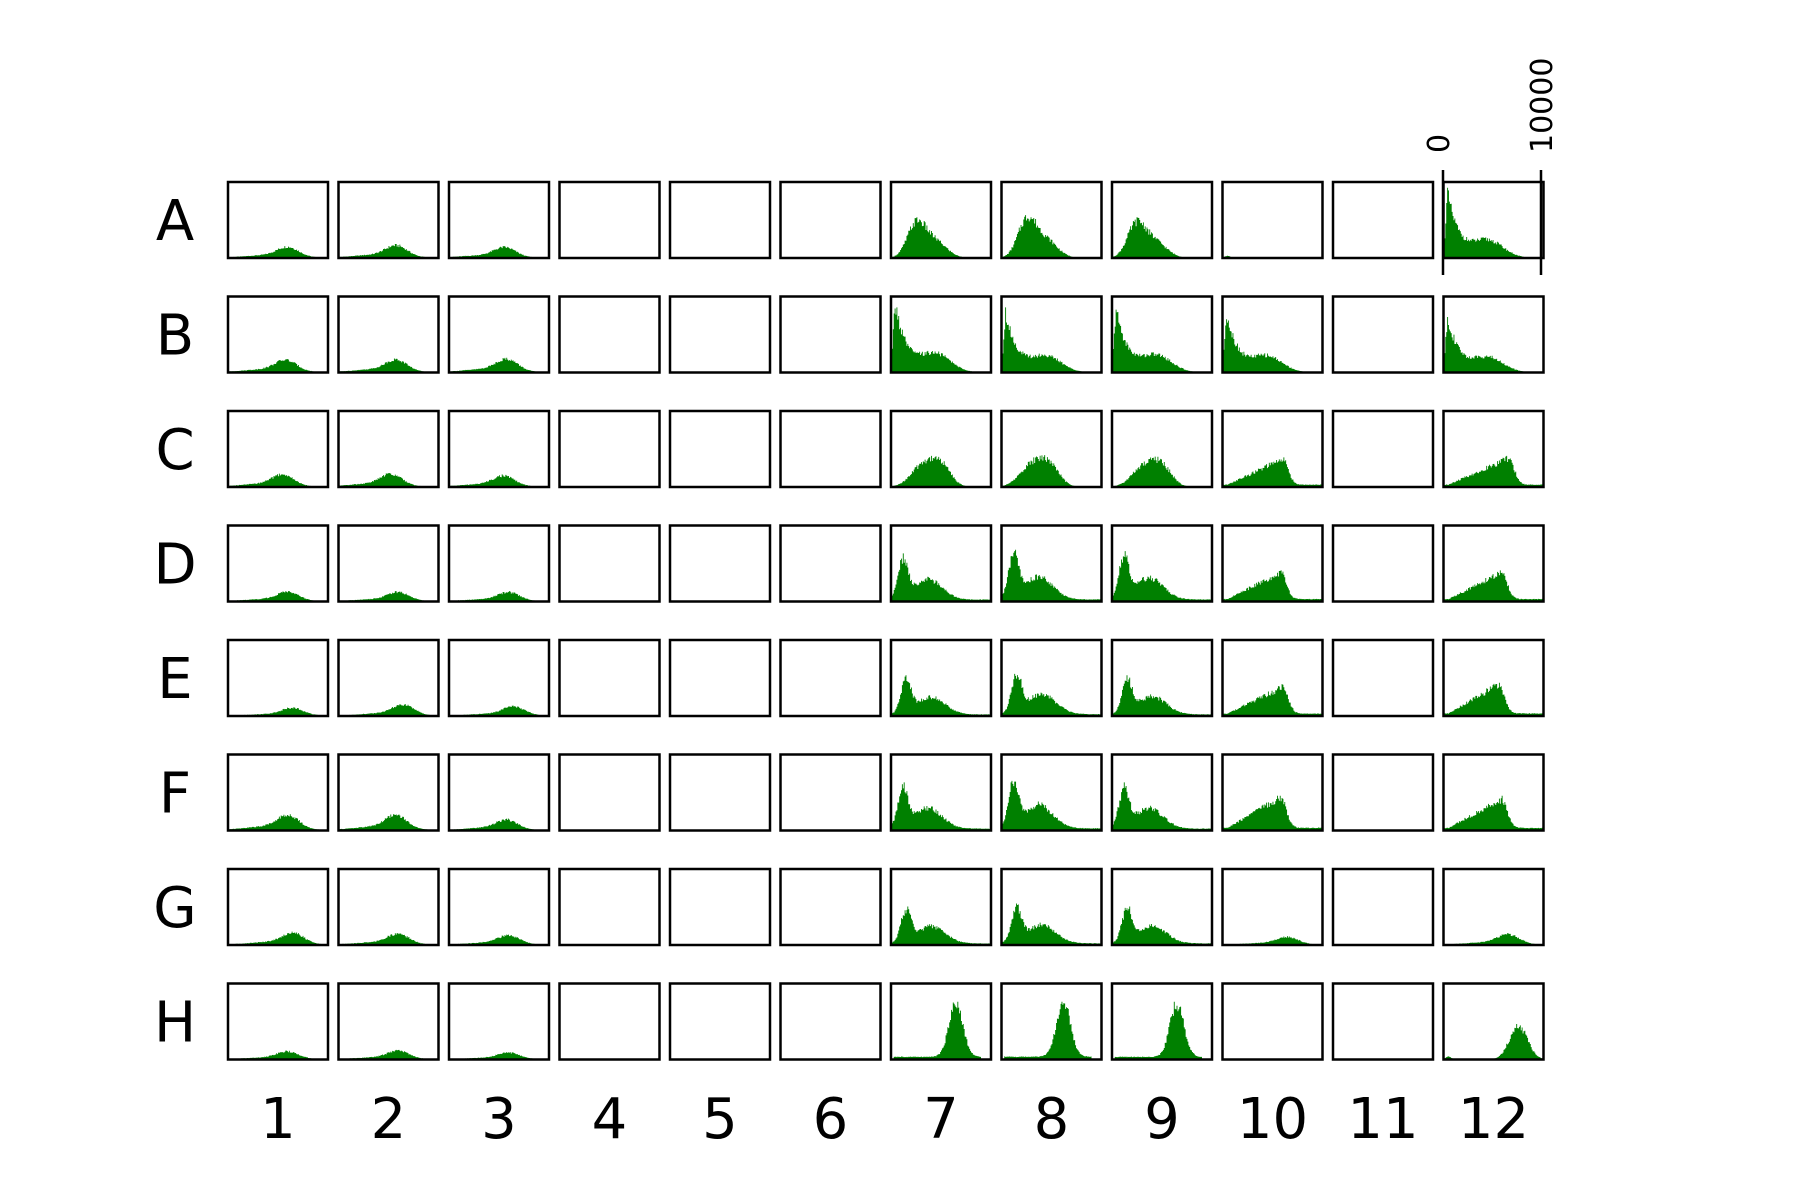 This screenshot has width=1800, height=1200. I want to click on histogram-E3, so click(499, 710).